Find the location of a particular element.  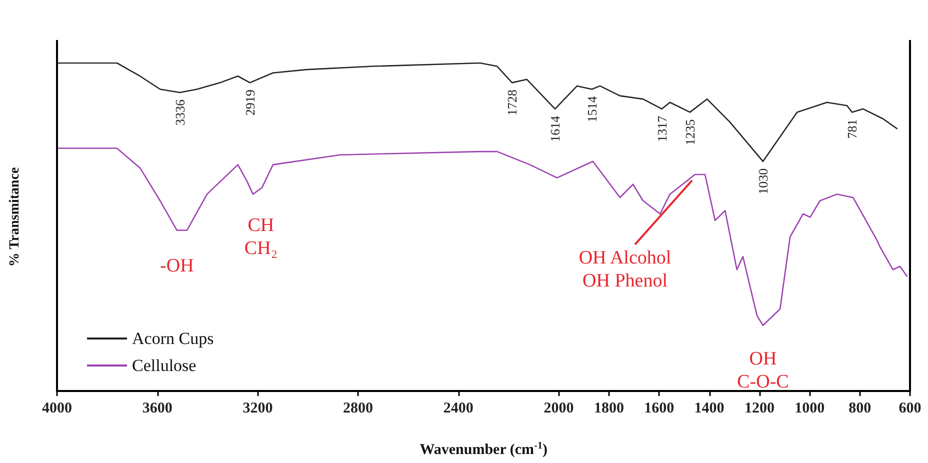

annotation: 1514 is located at coordinates (592, 109).